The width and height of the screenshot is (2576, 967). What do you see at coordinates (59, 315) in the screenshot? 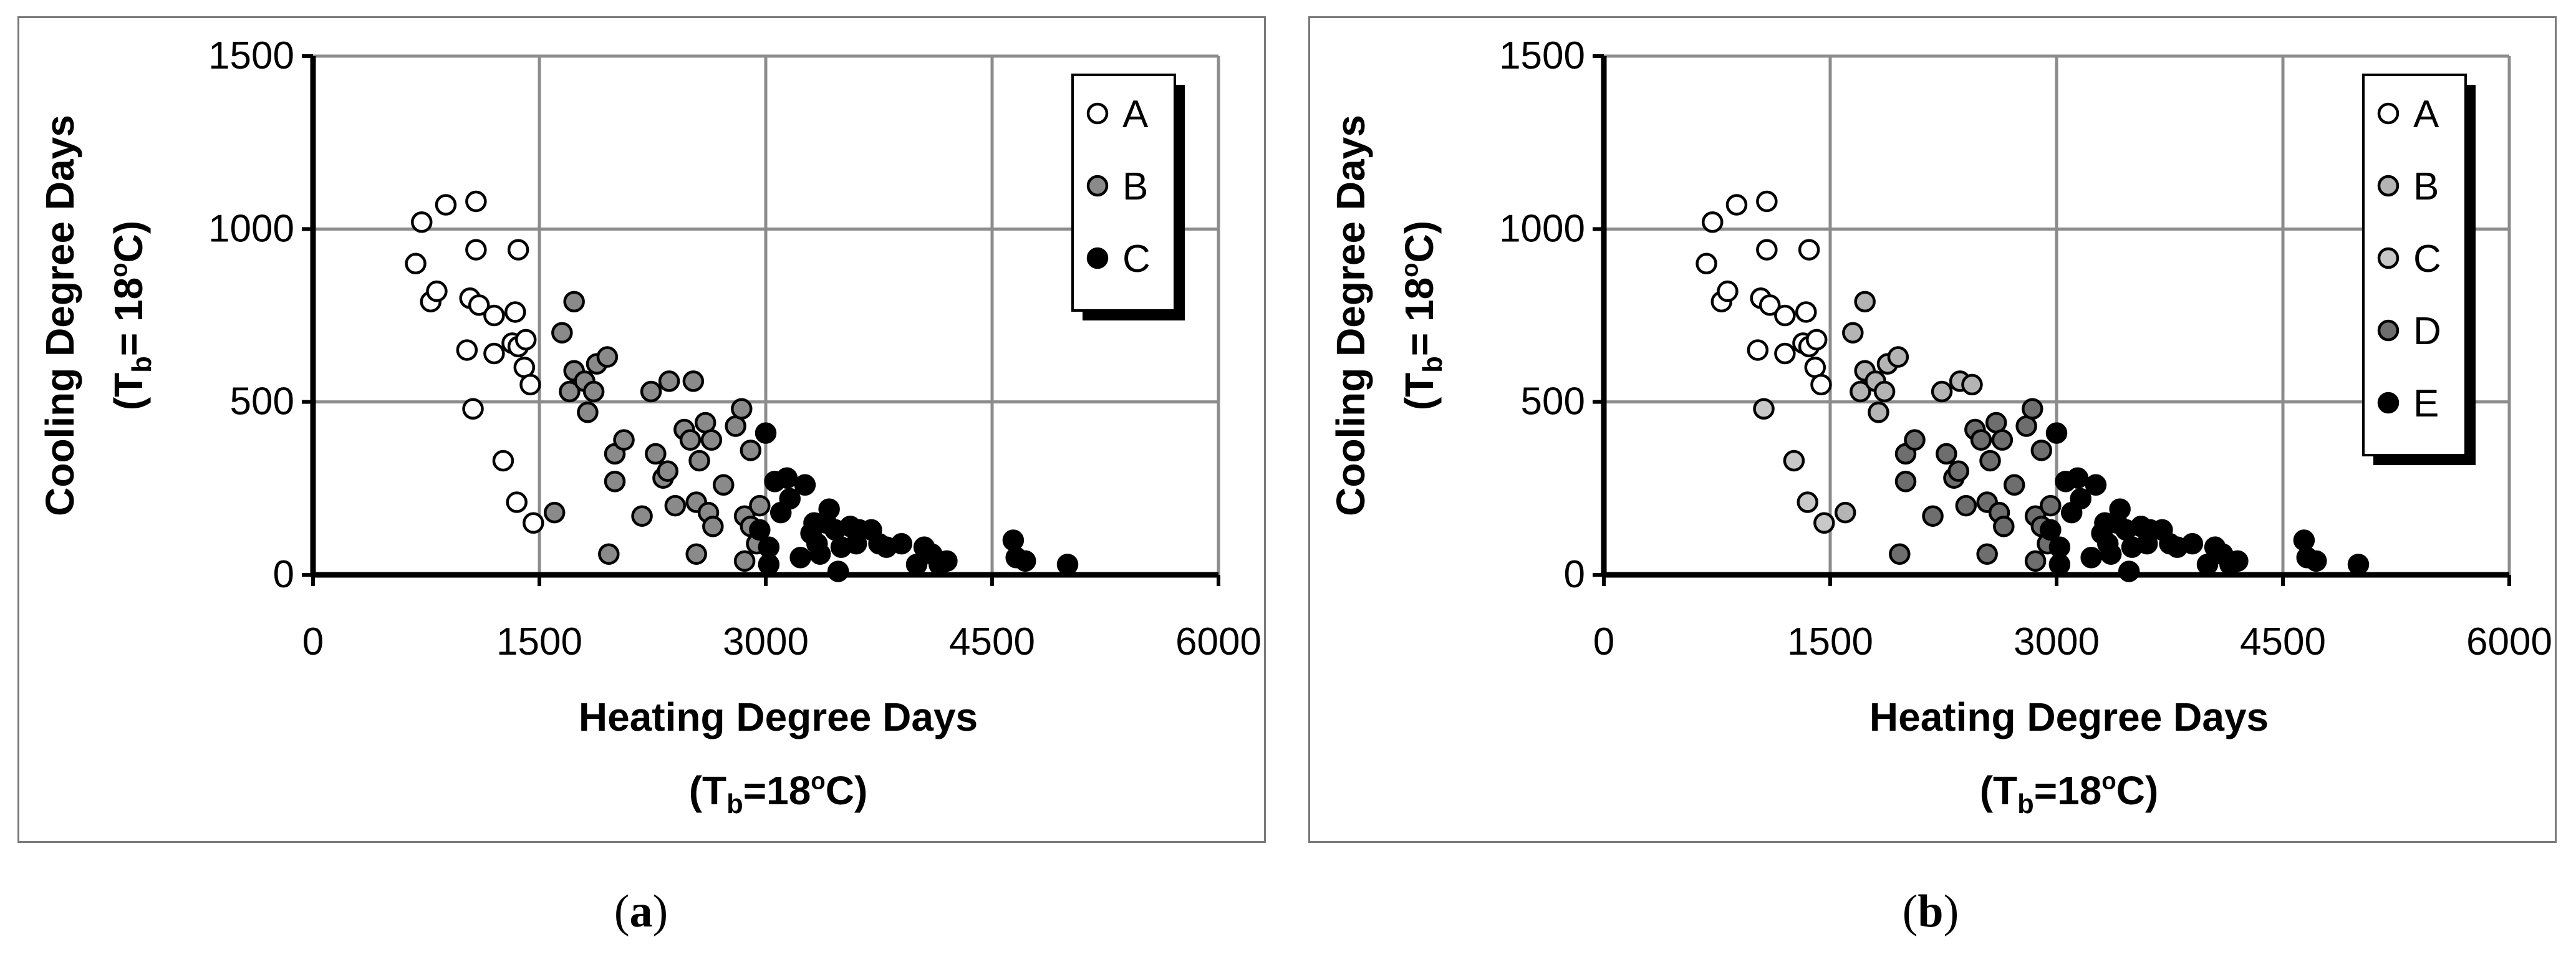
I see `y-axis-title: Cooling Degree Days` at bounding box center [59, 315].